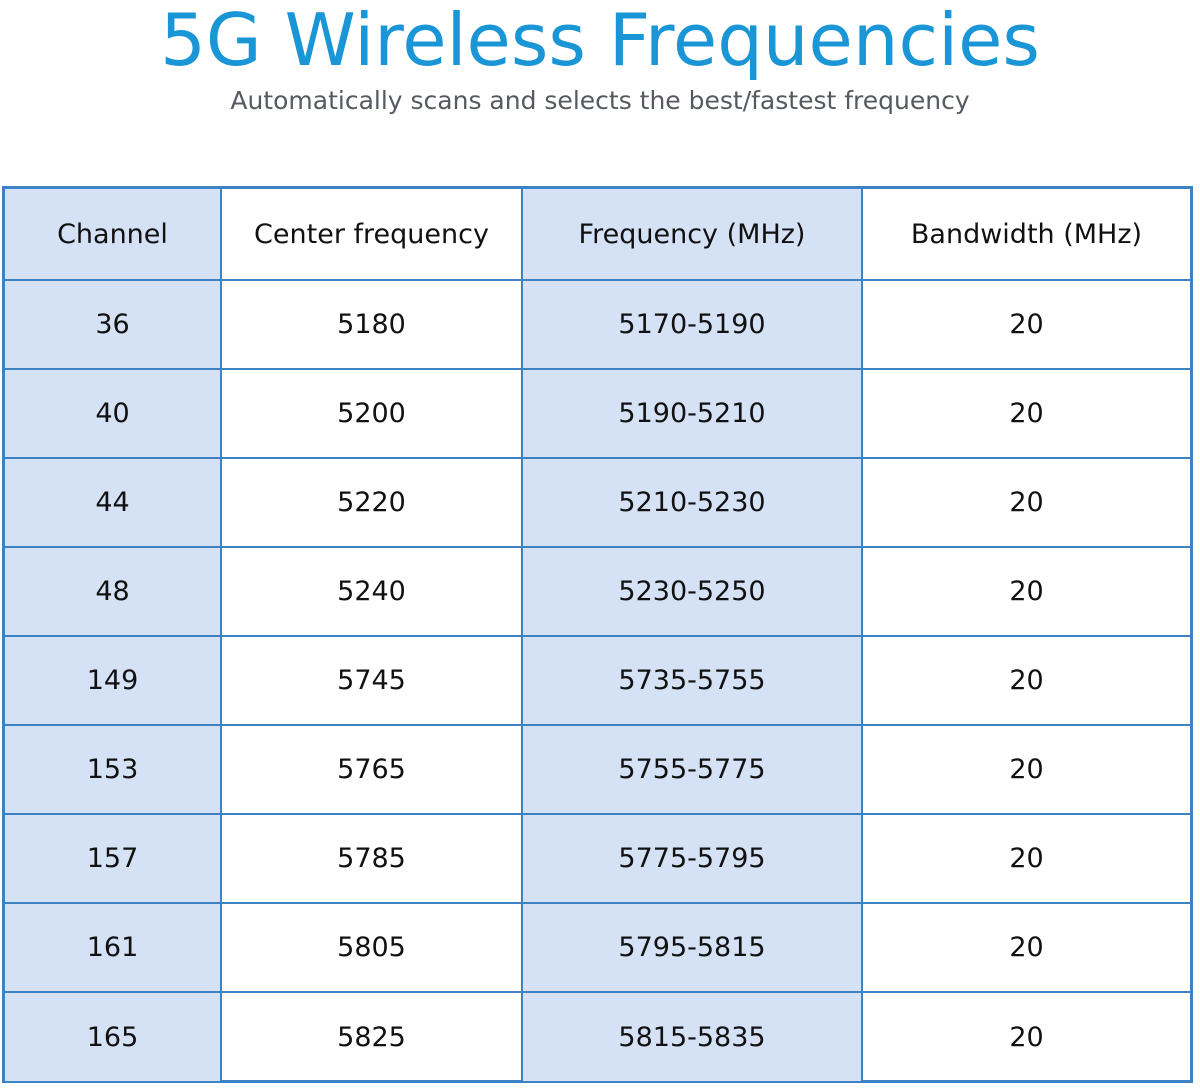 This screenshot has width=1200, height=1091. Describe the element at coordinates (371, 235) in the screenshot. I see `header-center-frequency: Center frequency` at that location.